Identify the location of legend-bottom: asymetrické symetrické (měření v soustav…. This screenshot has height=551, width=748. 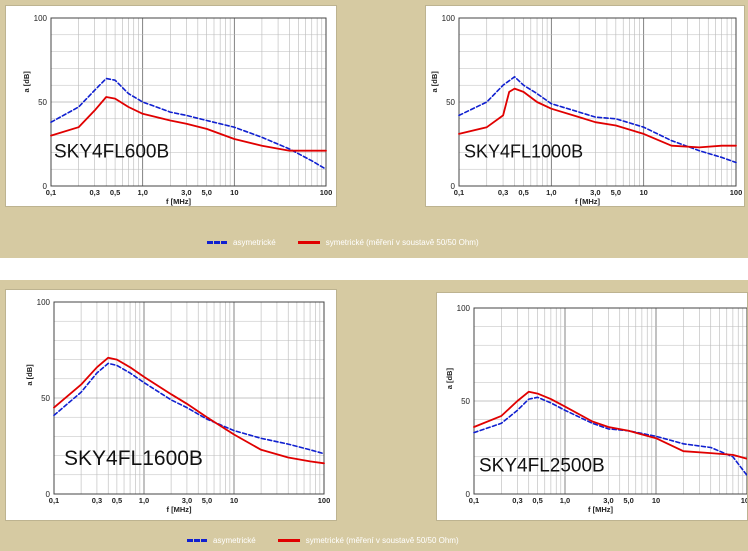
(334, 540).